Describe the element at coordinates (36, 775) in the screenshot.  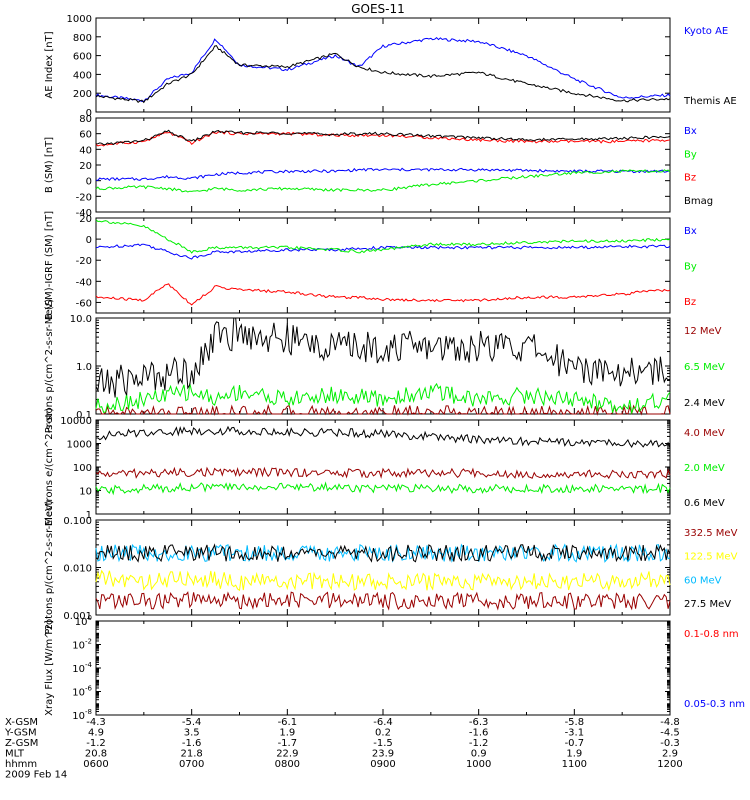
I see `date-label: 2009 Feb 14` at that location.